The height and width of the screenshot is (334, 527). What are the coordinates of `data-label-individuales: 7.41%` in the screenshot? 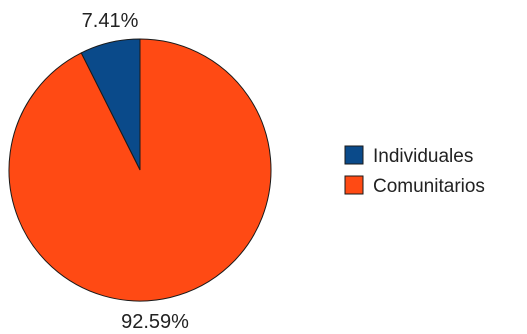 It's located at (110, 21).